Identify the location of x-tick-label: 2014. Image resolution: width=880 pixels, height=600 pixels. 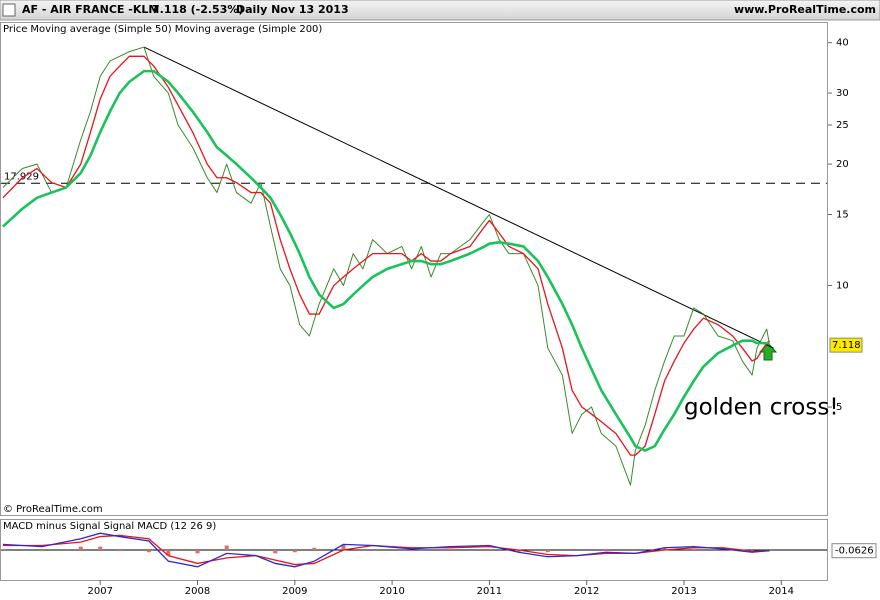
(781, 591).